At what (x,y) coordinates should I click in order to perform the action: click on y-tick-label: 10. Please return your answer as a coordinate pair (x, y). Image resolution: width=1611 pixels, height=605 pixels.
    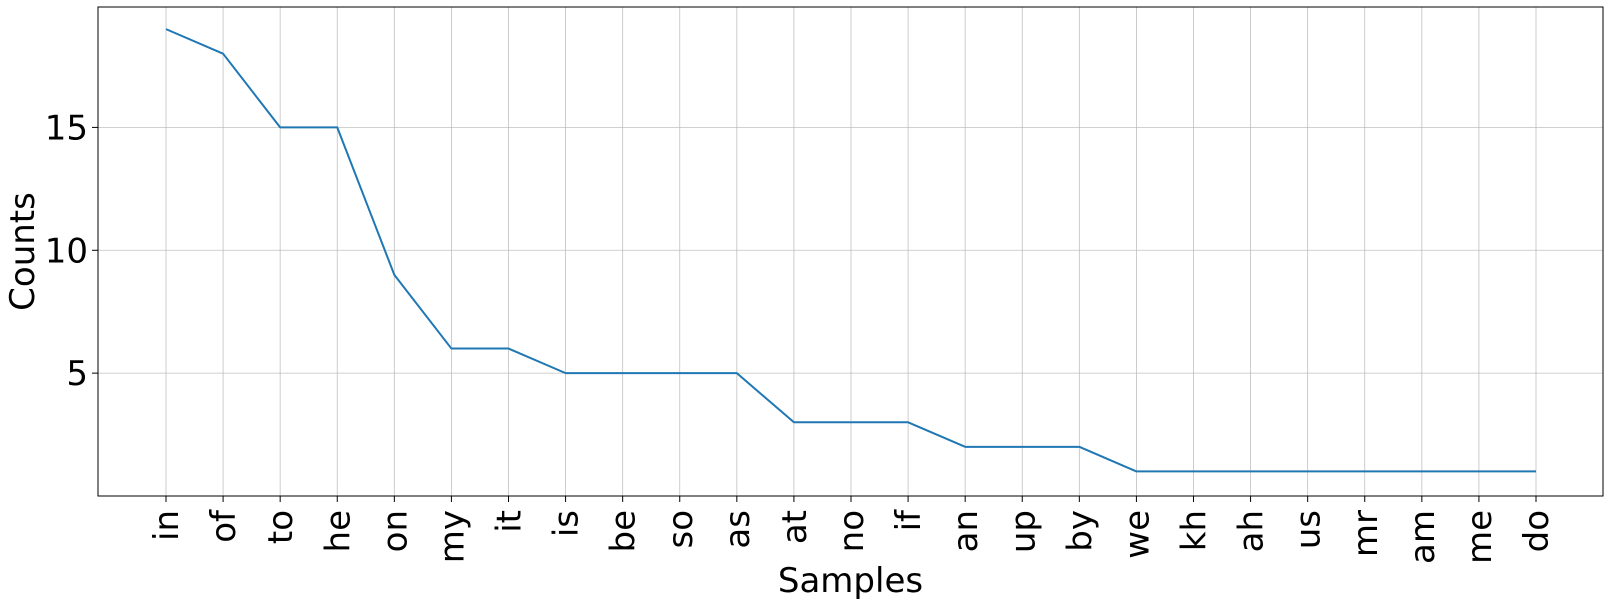
    Looking at the image, I should click on (66, 251).